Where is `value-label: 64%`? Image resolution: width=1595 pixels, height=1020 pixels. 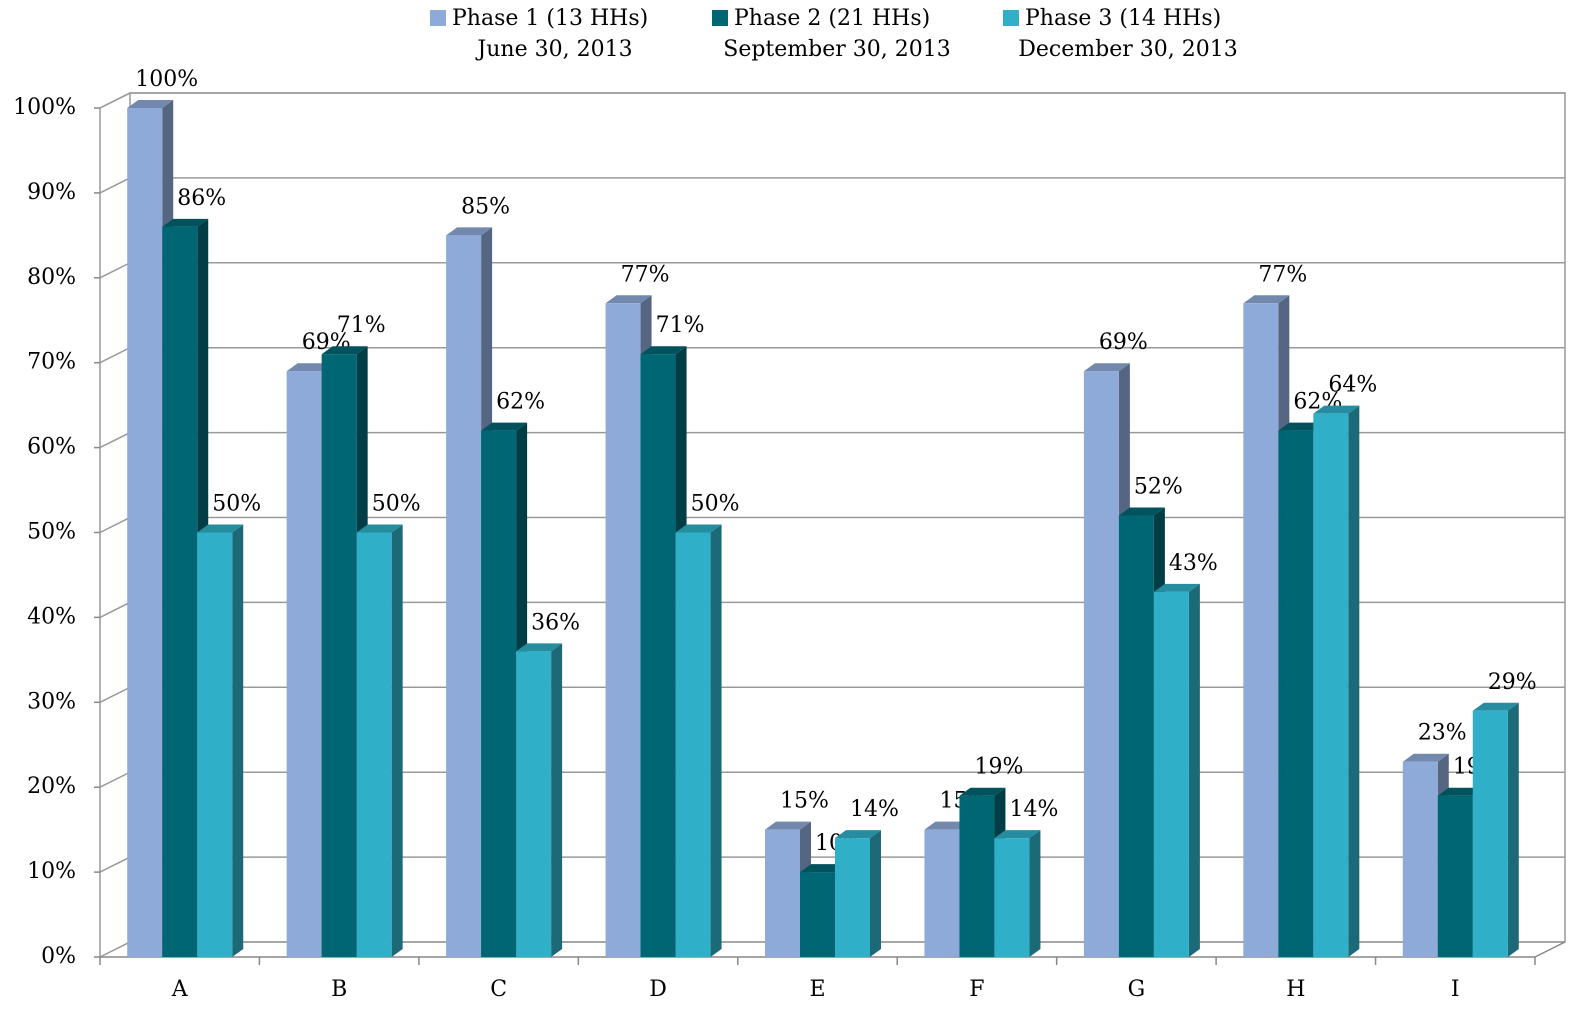 value-label: 64% is located at coordinates (1352, 385).